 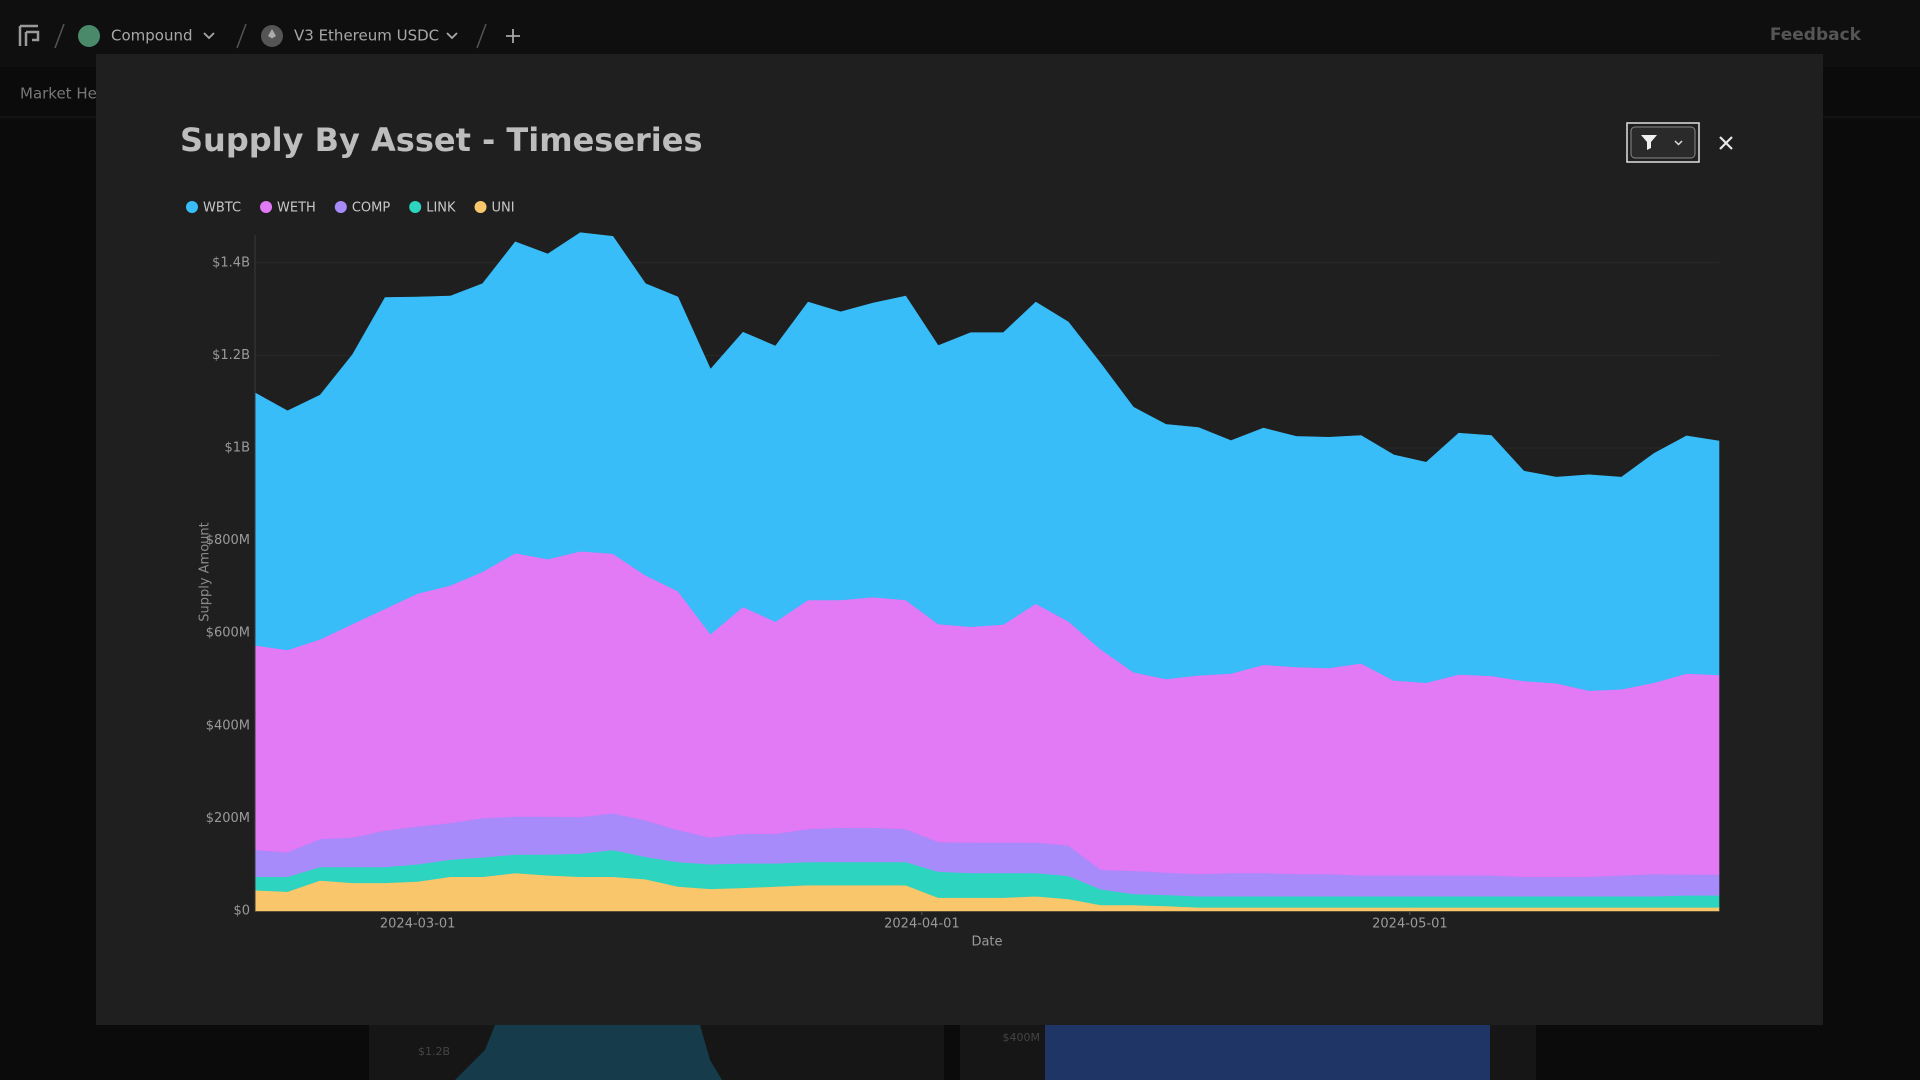 What do you see at coordinates (441, 208) in the screenshot?
I see `legend-label: LINK` at bounding box center [441, 208].